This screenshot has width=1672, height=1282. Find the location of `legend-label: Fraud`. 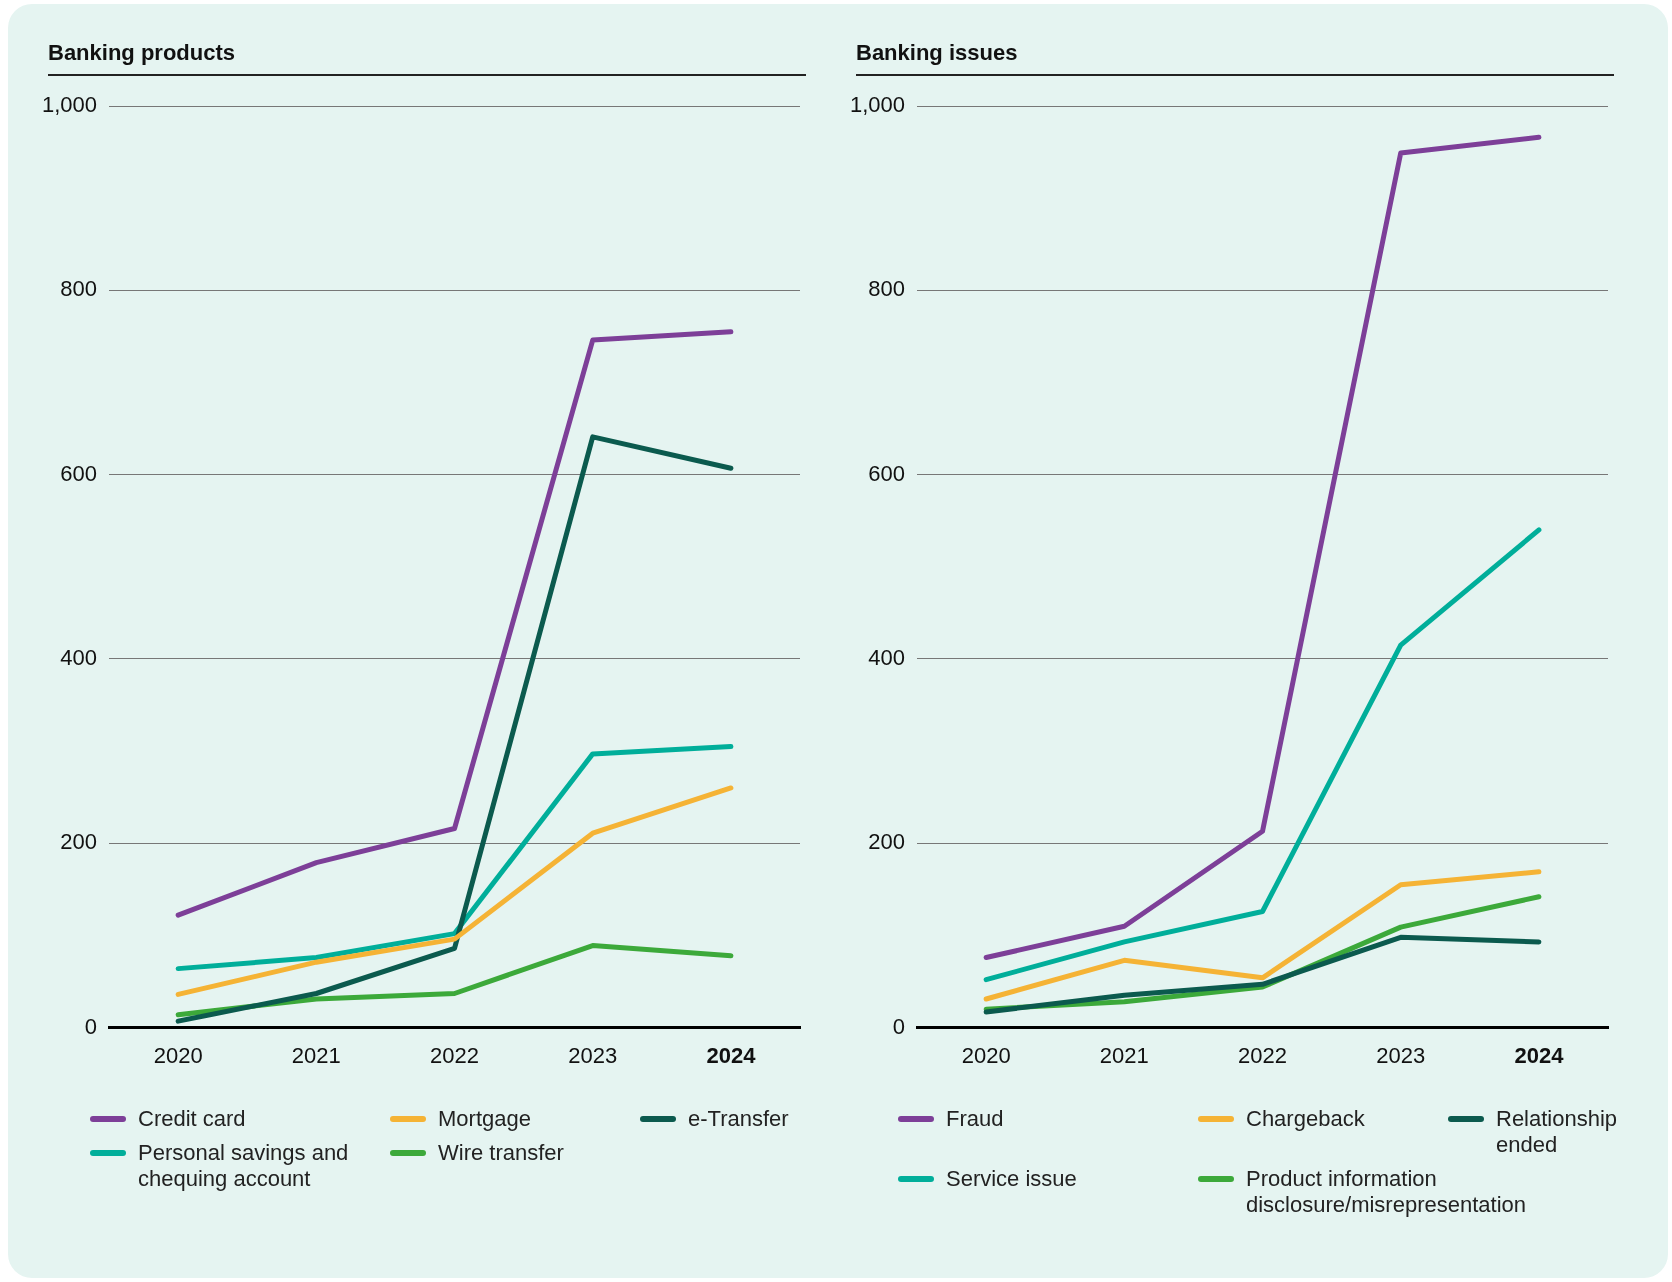

legend-label: Fraud is located at coordinates (975, 1119).